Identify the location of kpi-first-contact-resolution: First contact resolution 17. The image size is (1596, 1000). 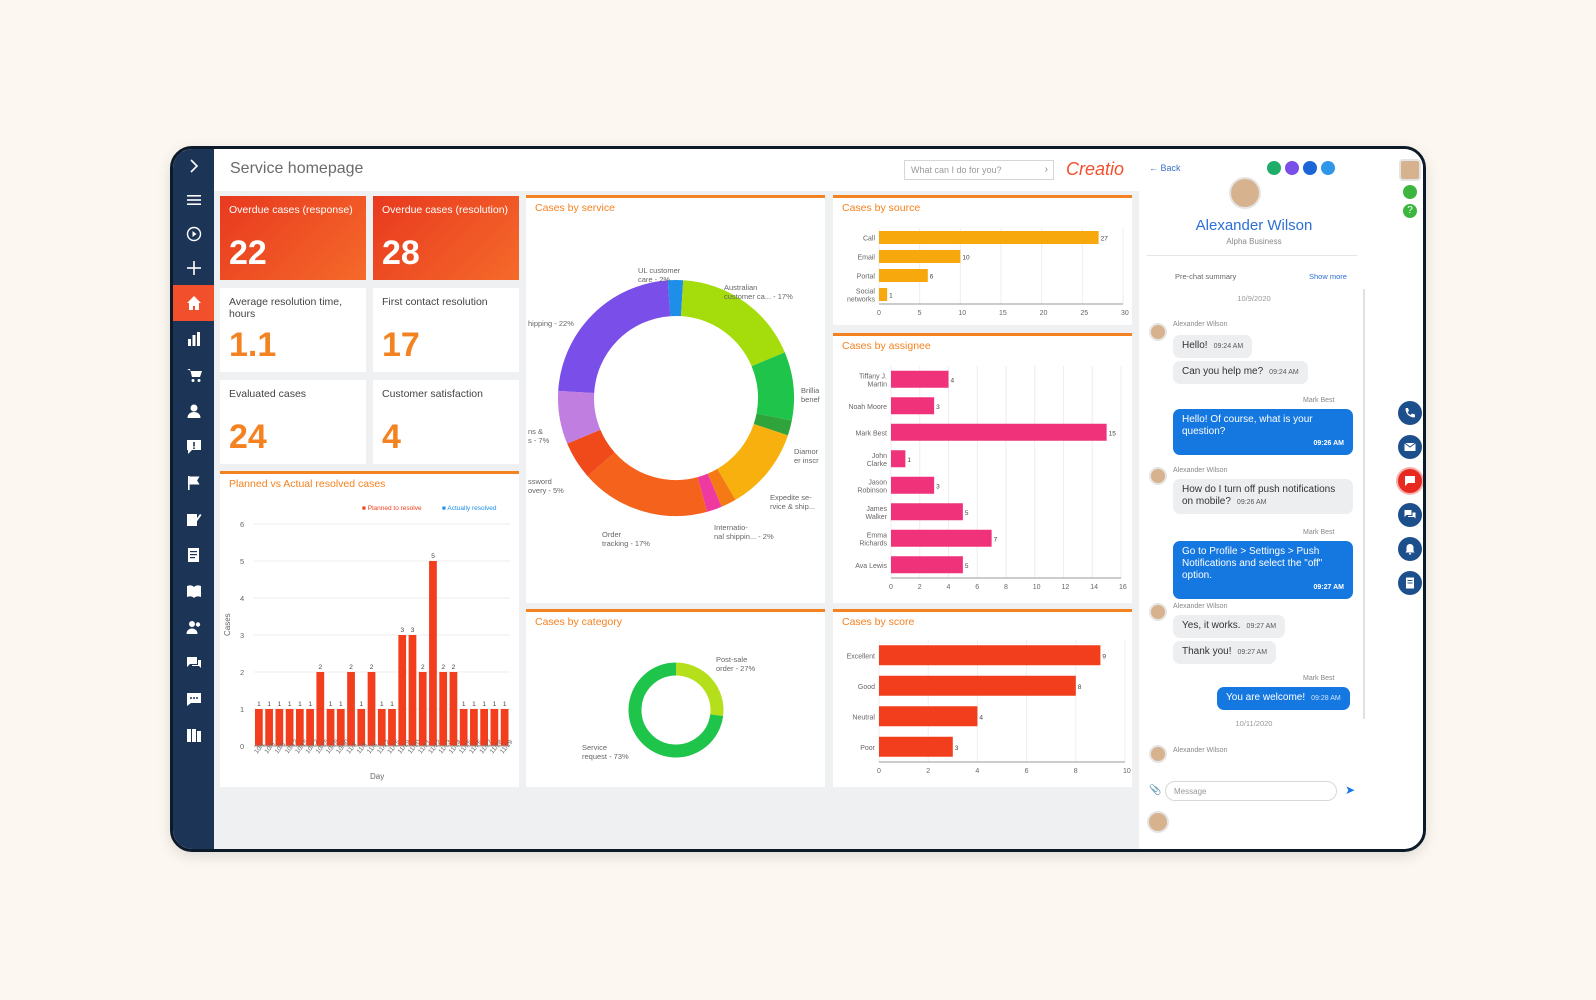
(446, 330).